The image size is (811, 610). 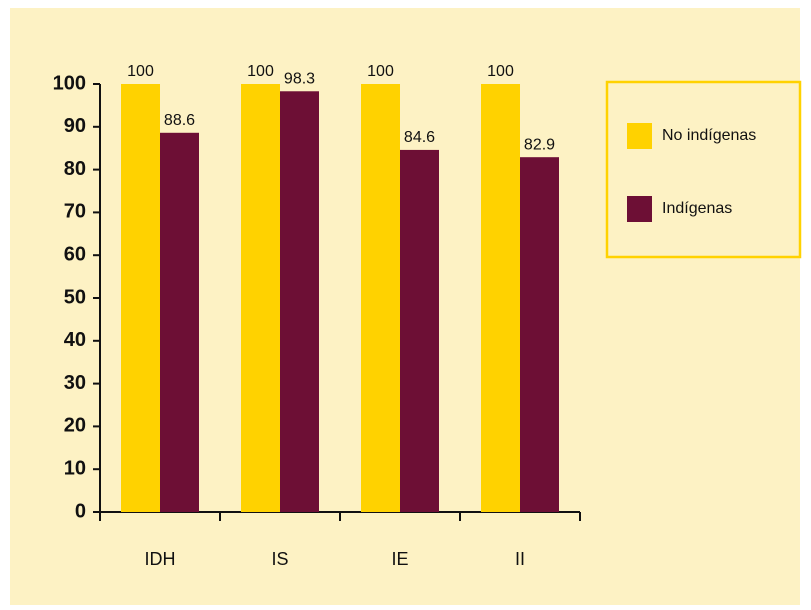 What do you see at coordinates (75, 126) in the screenshot?
I see `y-tick-label: 90` at bounding box center [75, 126].